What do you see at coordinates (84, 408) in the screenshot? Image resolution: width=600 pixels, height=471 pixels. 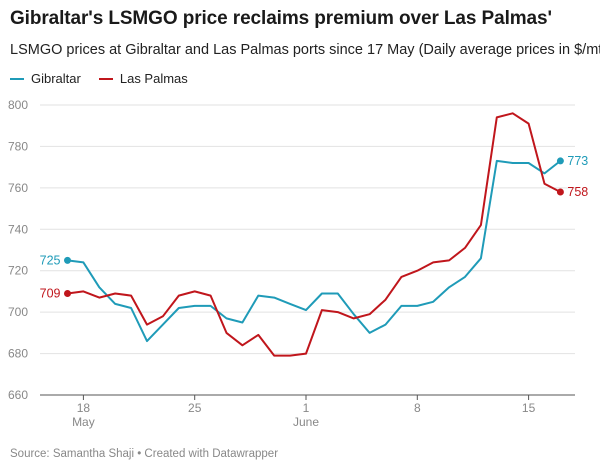 I see `x-tick-label-18: 18` at bounding box center [84, 408].